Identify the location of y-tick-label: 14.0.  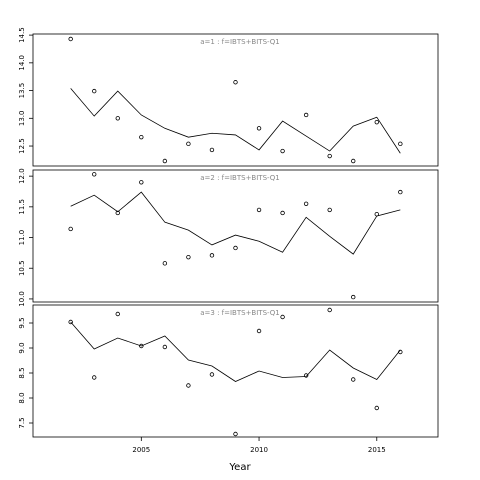
(22, 63).